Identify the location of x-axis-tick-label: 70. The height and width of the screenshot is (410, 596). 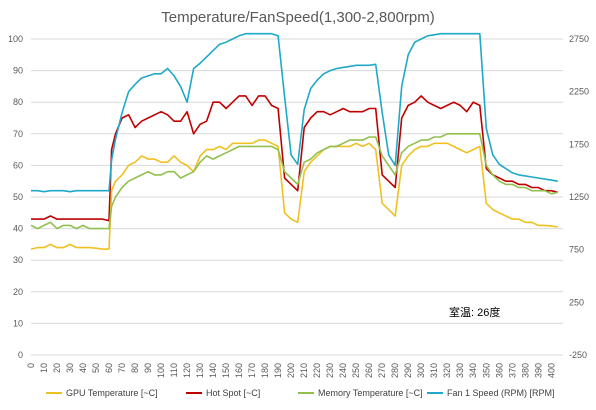
(122, 368).